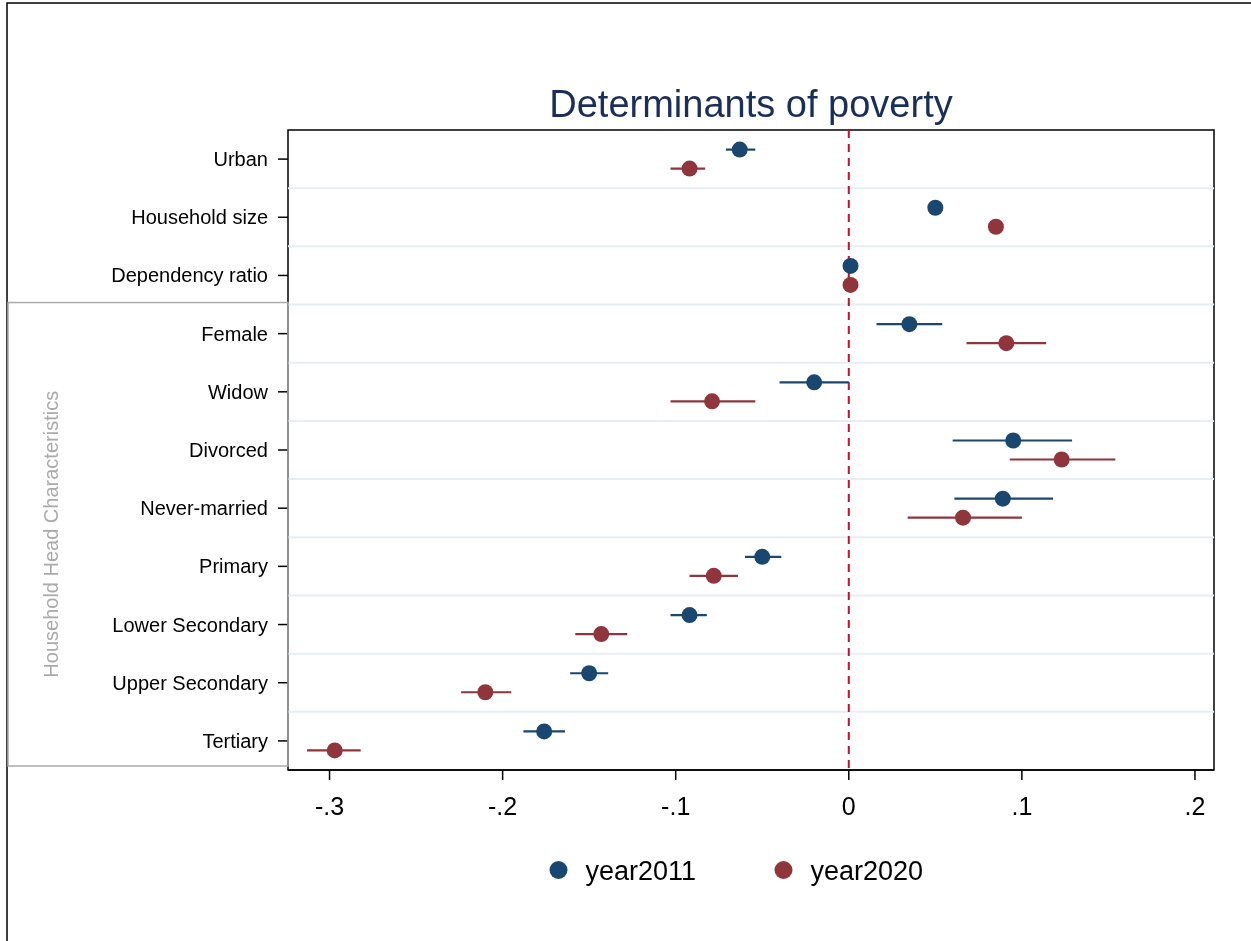  I want to click on x-tick-label: -.3, so click(329, 806).